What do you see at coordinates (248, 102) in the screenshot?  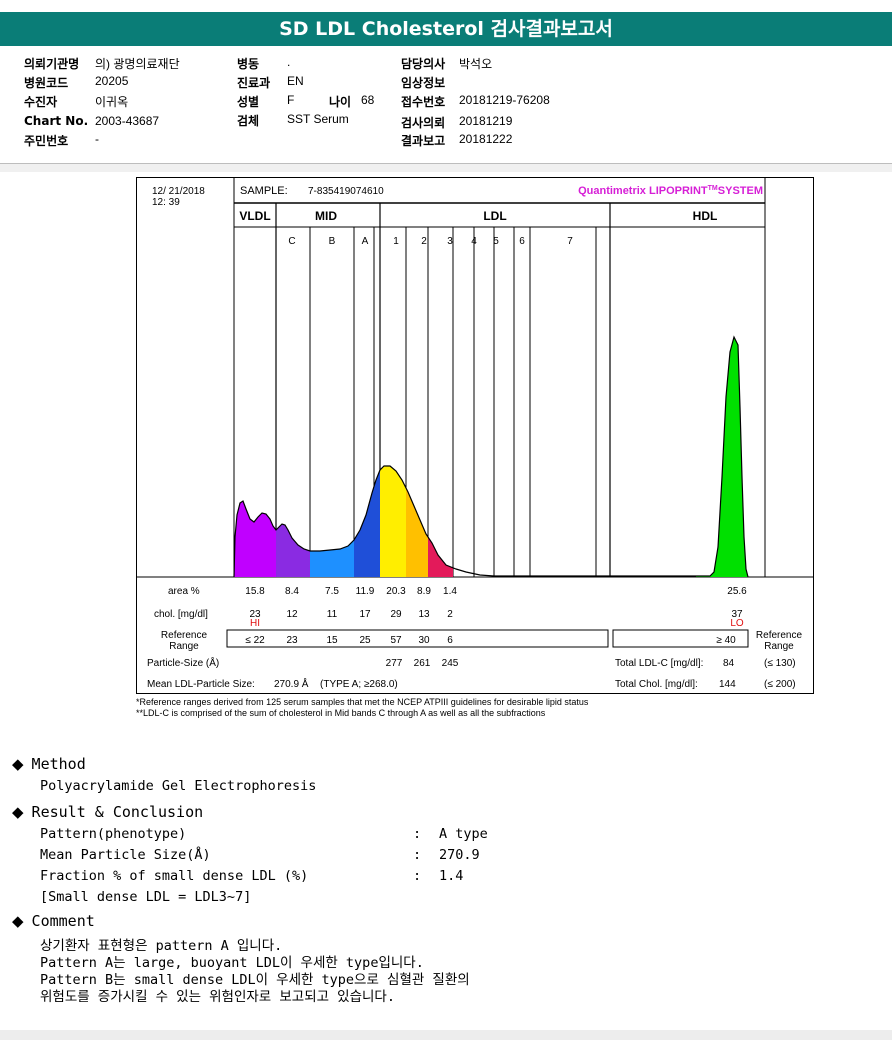 I see `sex-label: 성별` at bounding box center [248, 102].